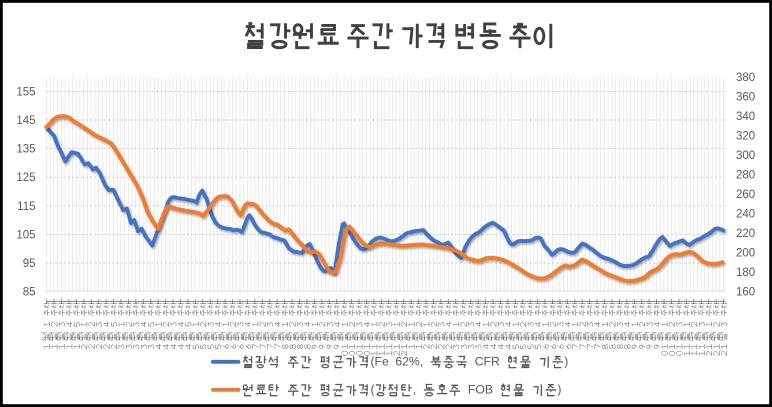 The height and width of the screenshot is (407, 772). I want to click on svg-text: 340, so click(745, 117).